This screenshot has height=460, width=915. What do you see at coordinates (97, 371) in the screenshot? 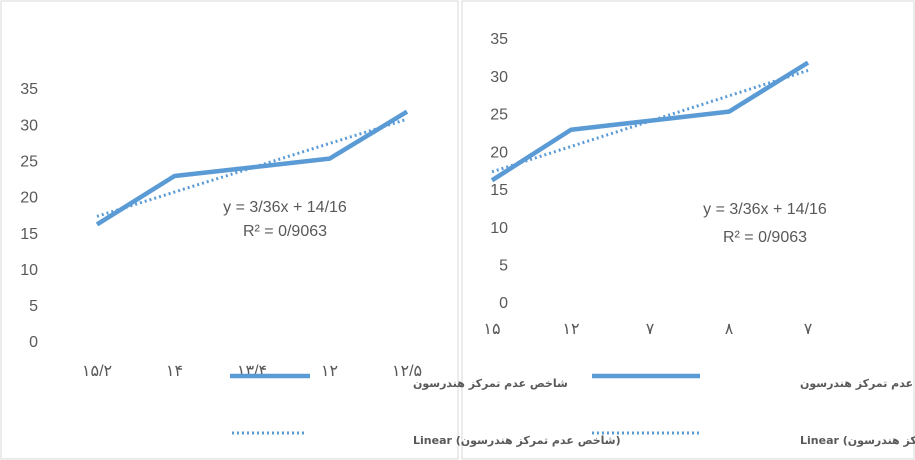
I see `x-tick-label: ۱۵/۲` at bounding box center [97, 371].